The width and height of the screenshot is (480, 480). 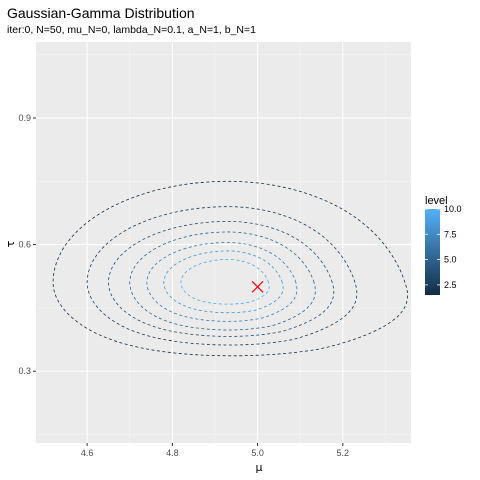 What do you see at coordinates (432, 252) in the screenshot?
I see `legend-colorbar` at bounding box center [432, 252].